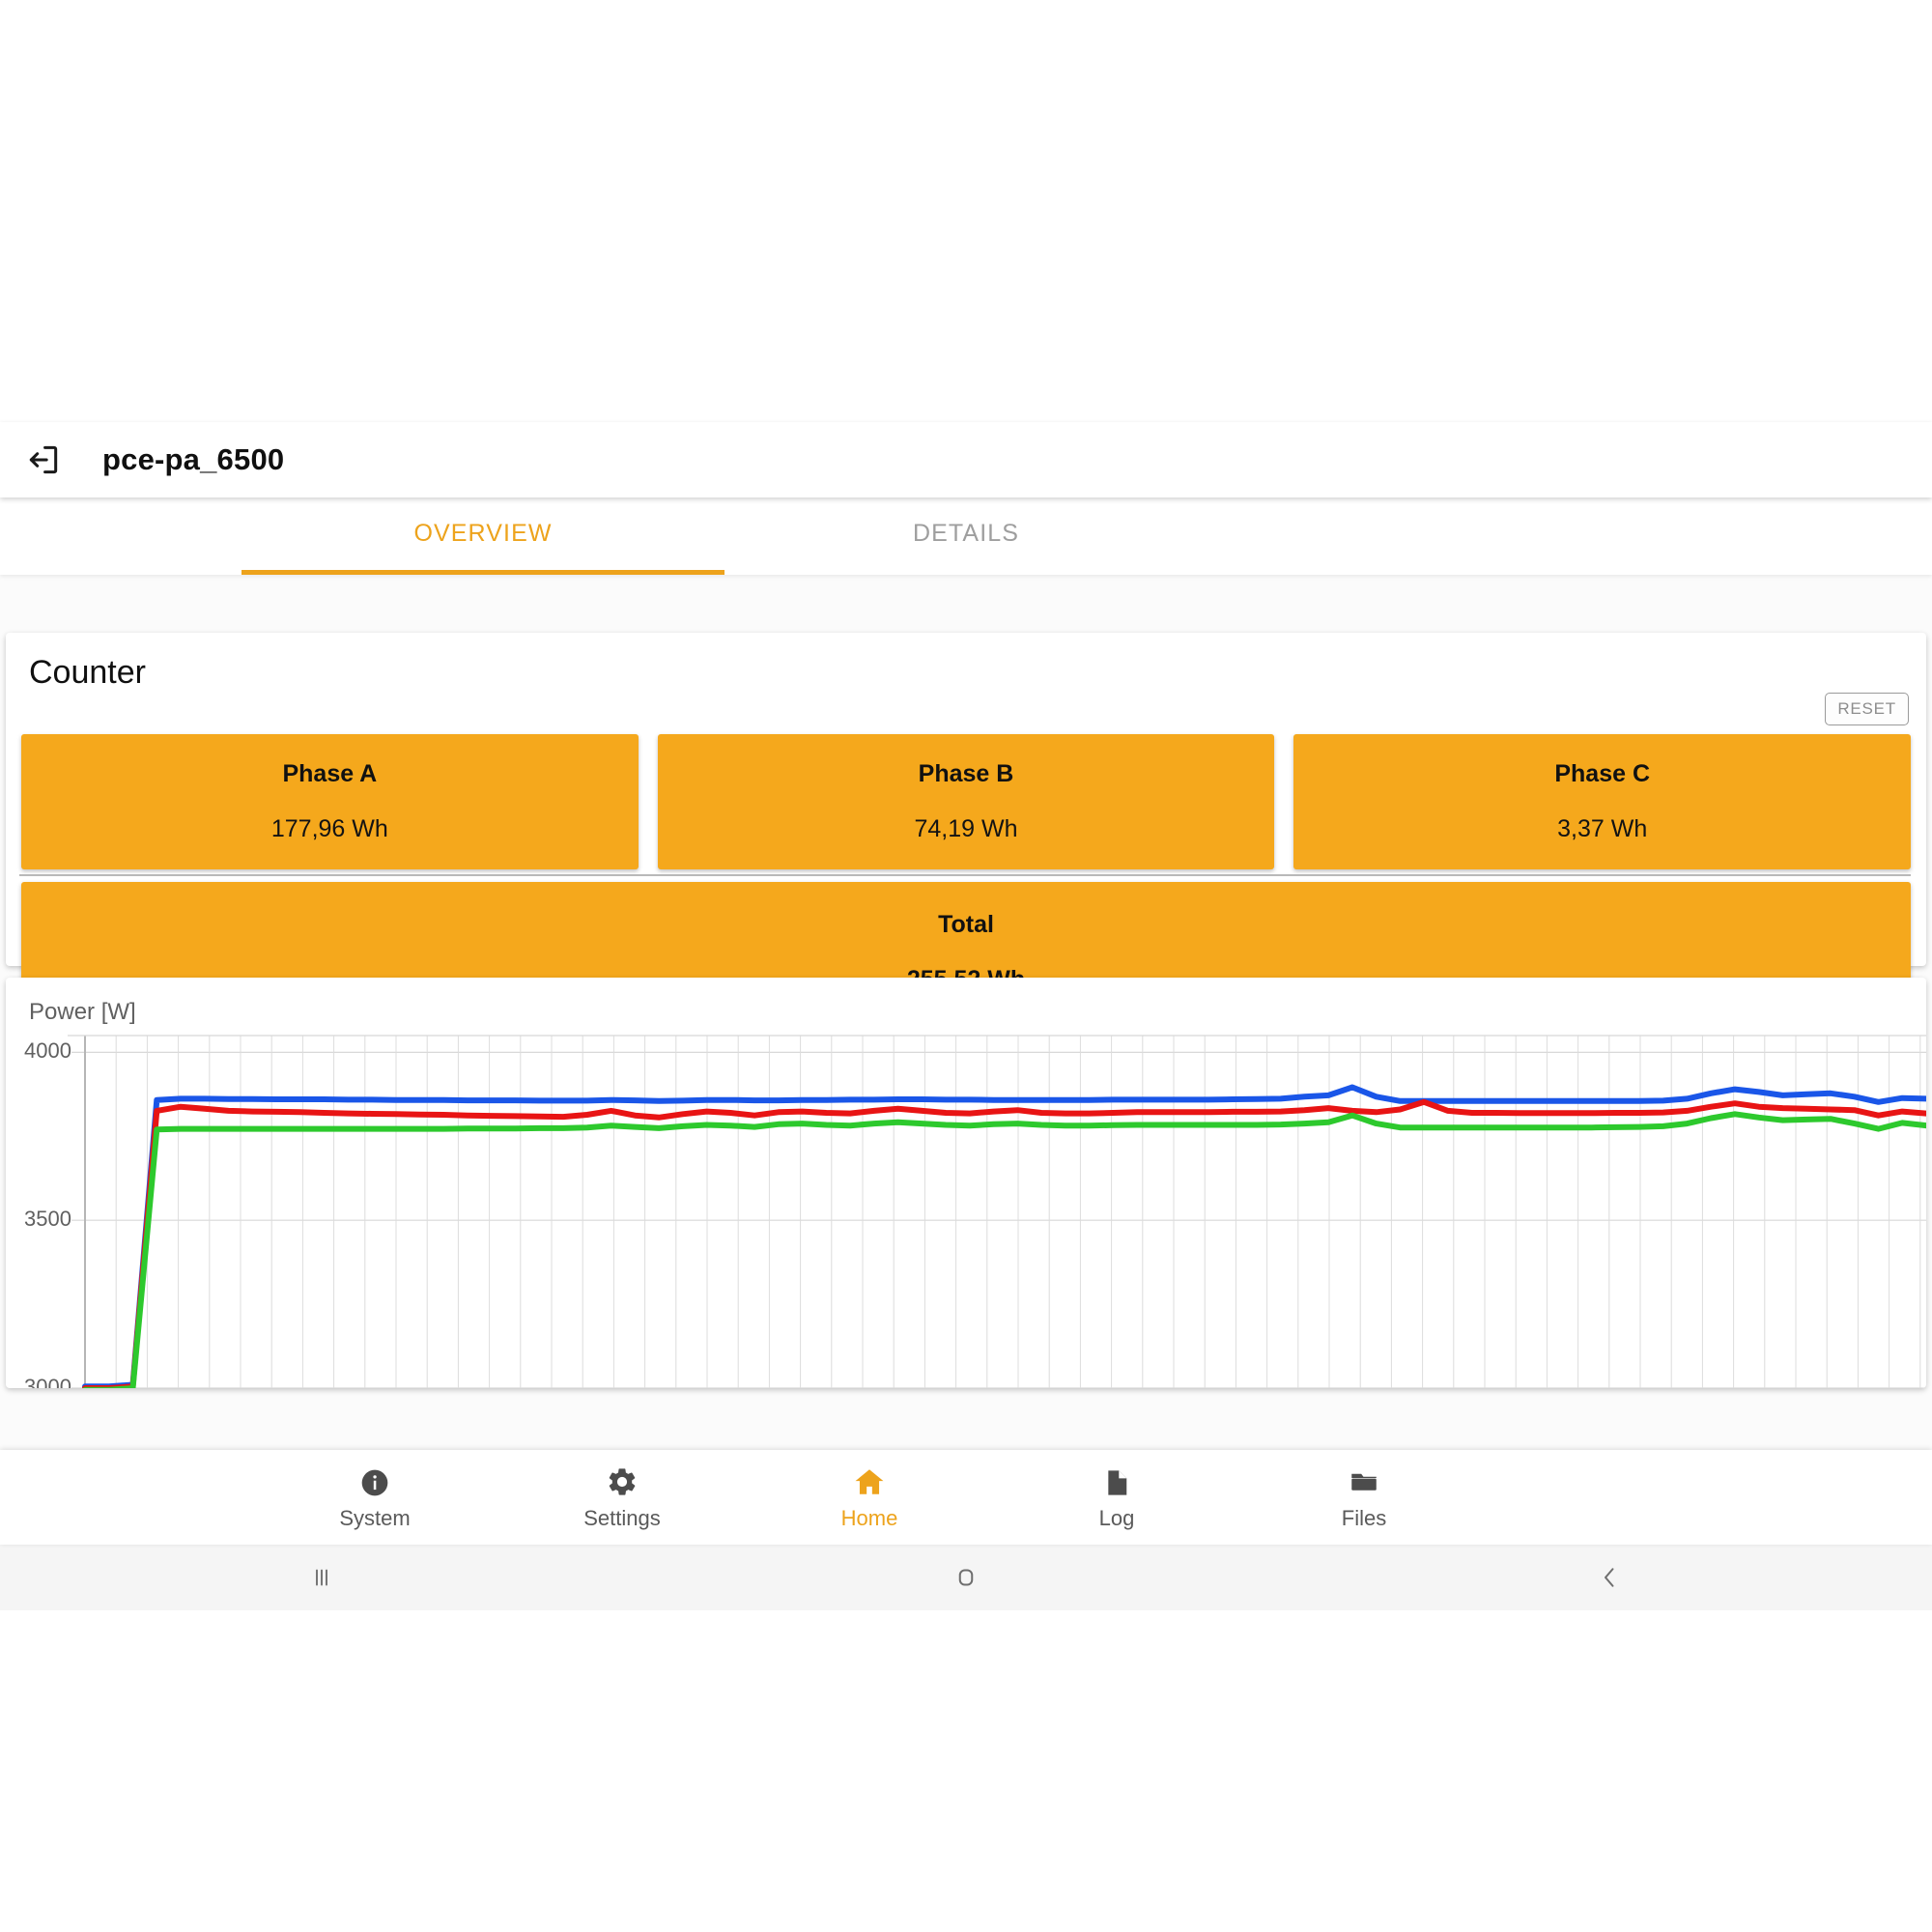 This screenshot has width=1932, height=1932. Describe the element at coordinates (82, 1012) in the screenshot. I see `chart-y-axis-title: Power [W]` at that location.